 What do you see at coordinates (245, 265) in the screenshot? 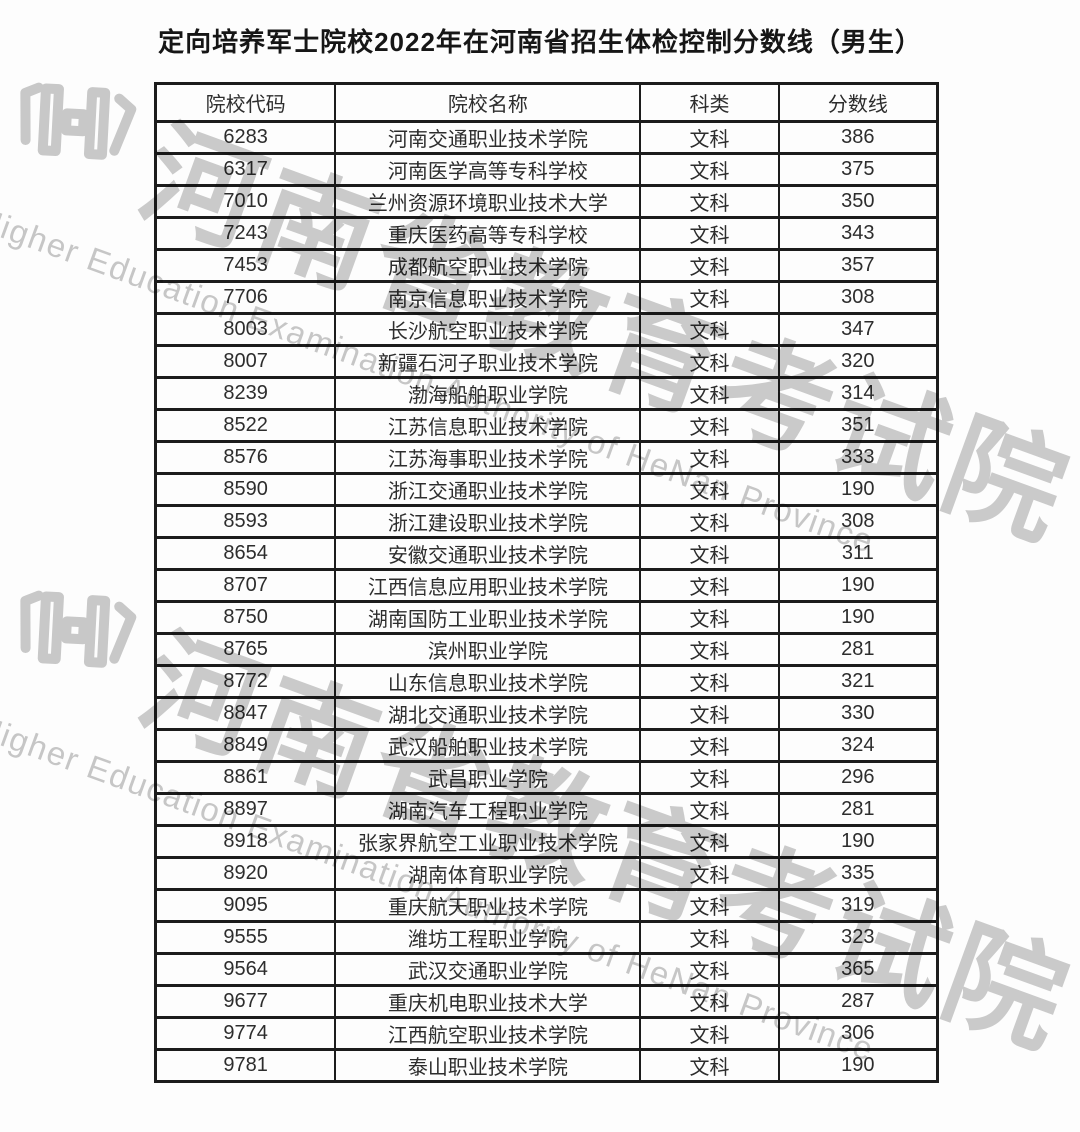
I see `college-code-cell: 7453` at bounding box center [245, 265].